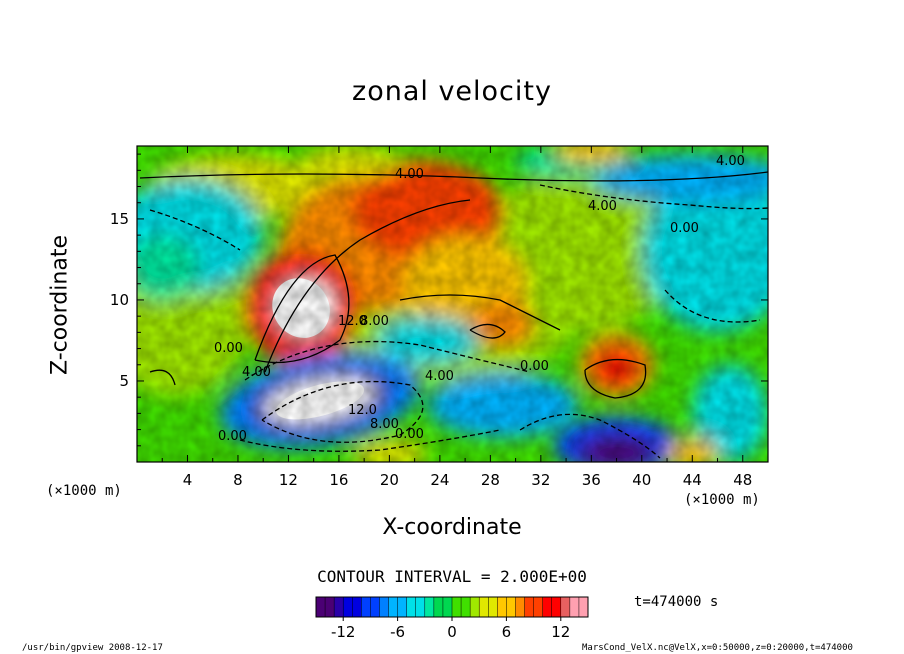 The image size is (904, 654). What do you see at coordinates (490, 480) in the screenshot?
I see `x-tick-label-28: 28` at bounding box center [490, 480].